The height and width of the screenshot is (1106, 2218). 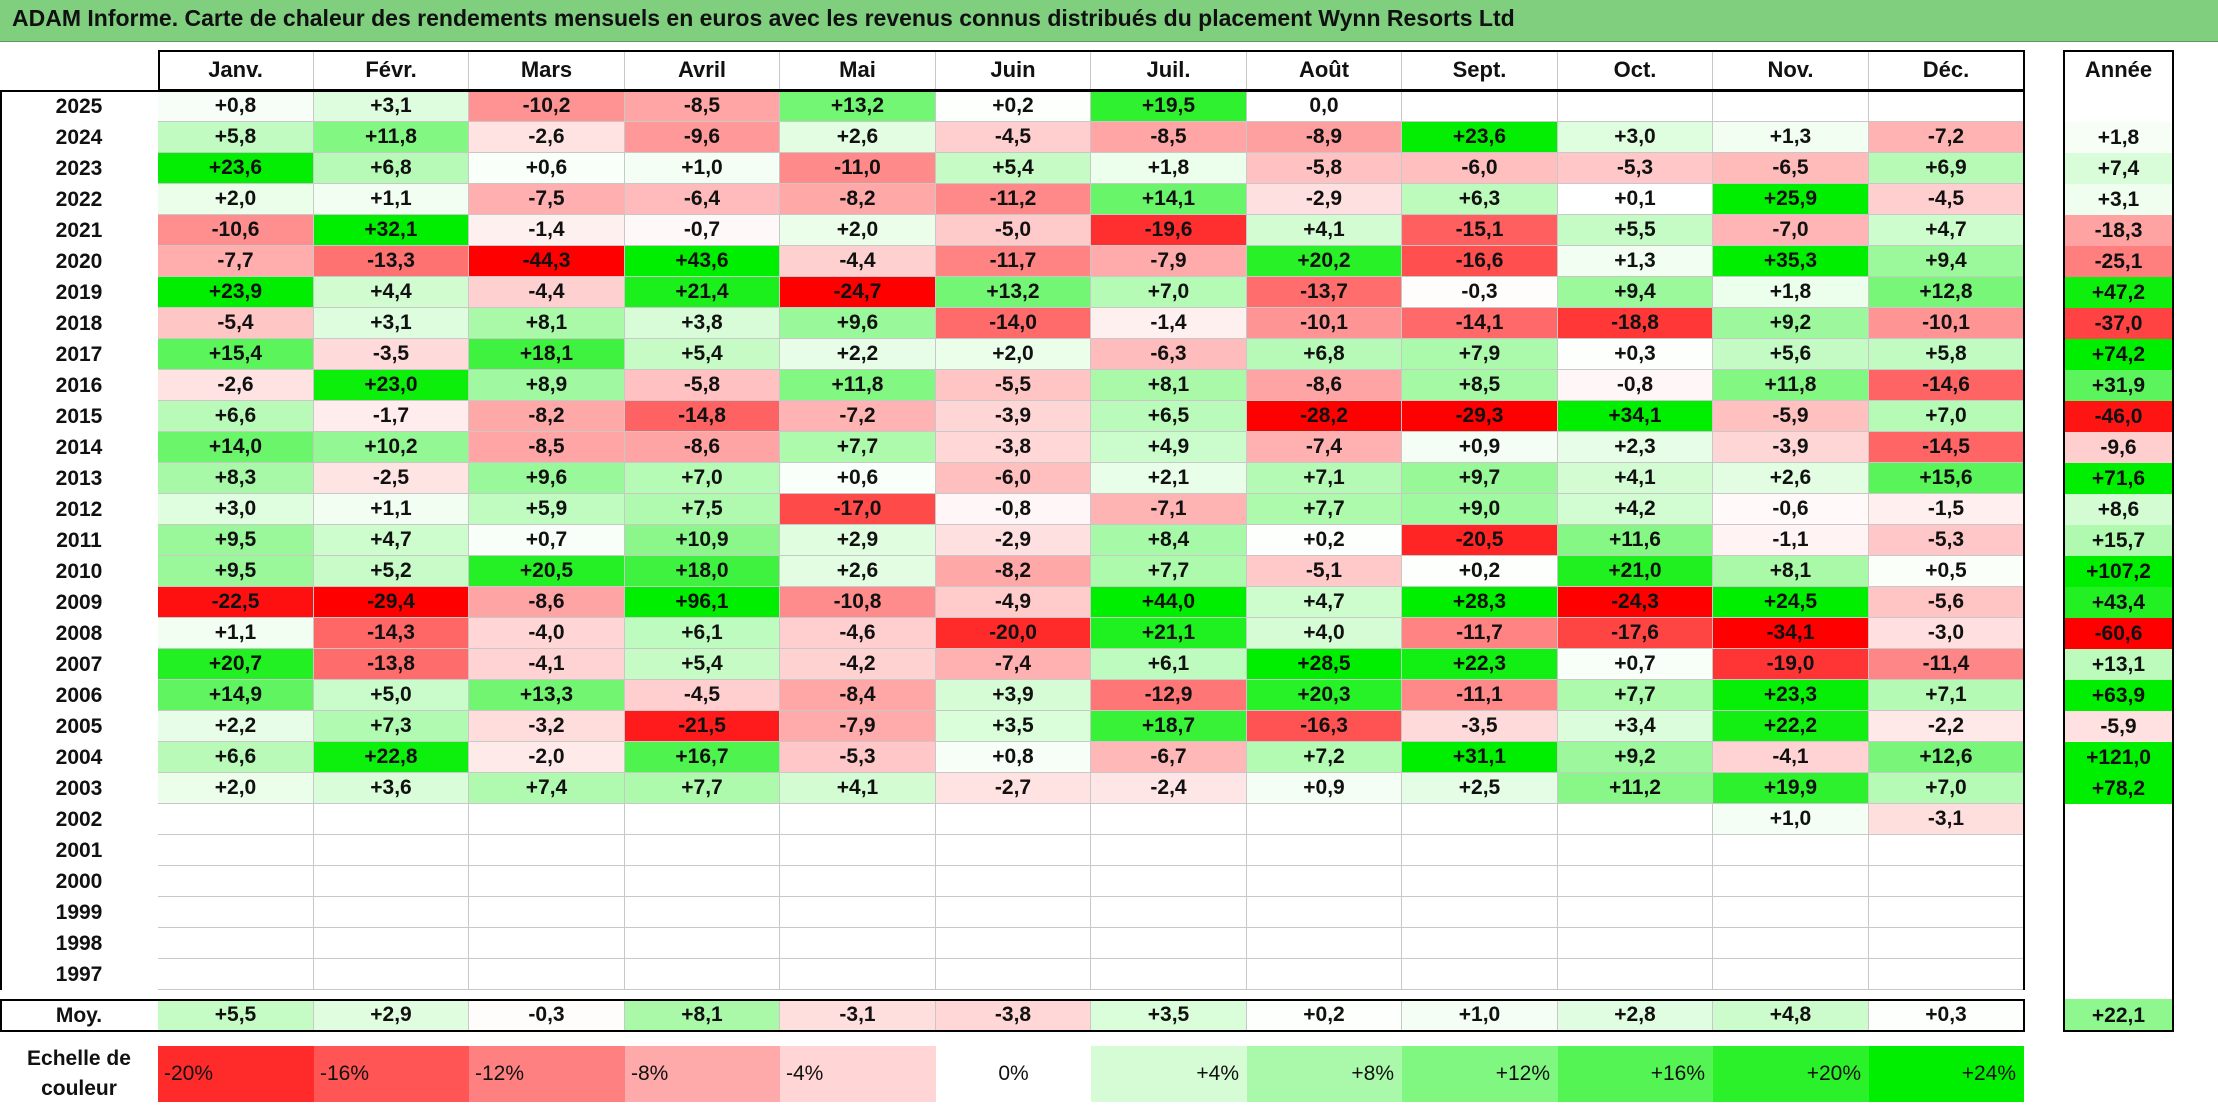 What do you see at coordinates (1169, 695) in the screenshot?
I see `heatmap-cell: -12,9` at bounding box center [1169, 695].